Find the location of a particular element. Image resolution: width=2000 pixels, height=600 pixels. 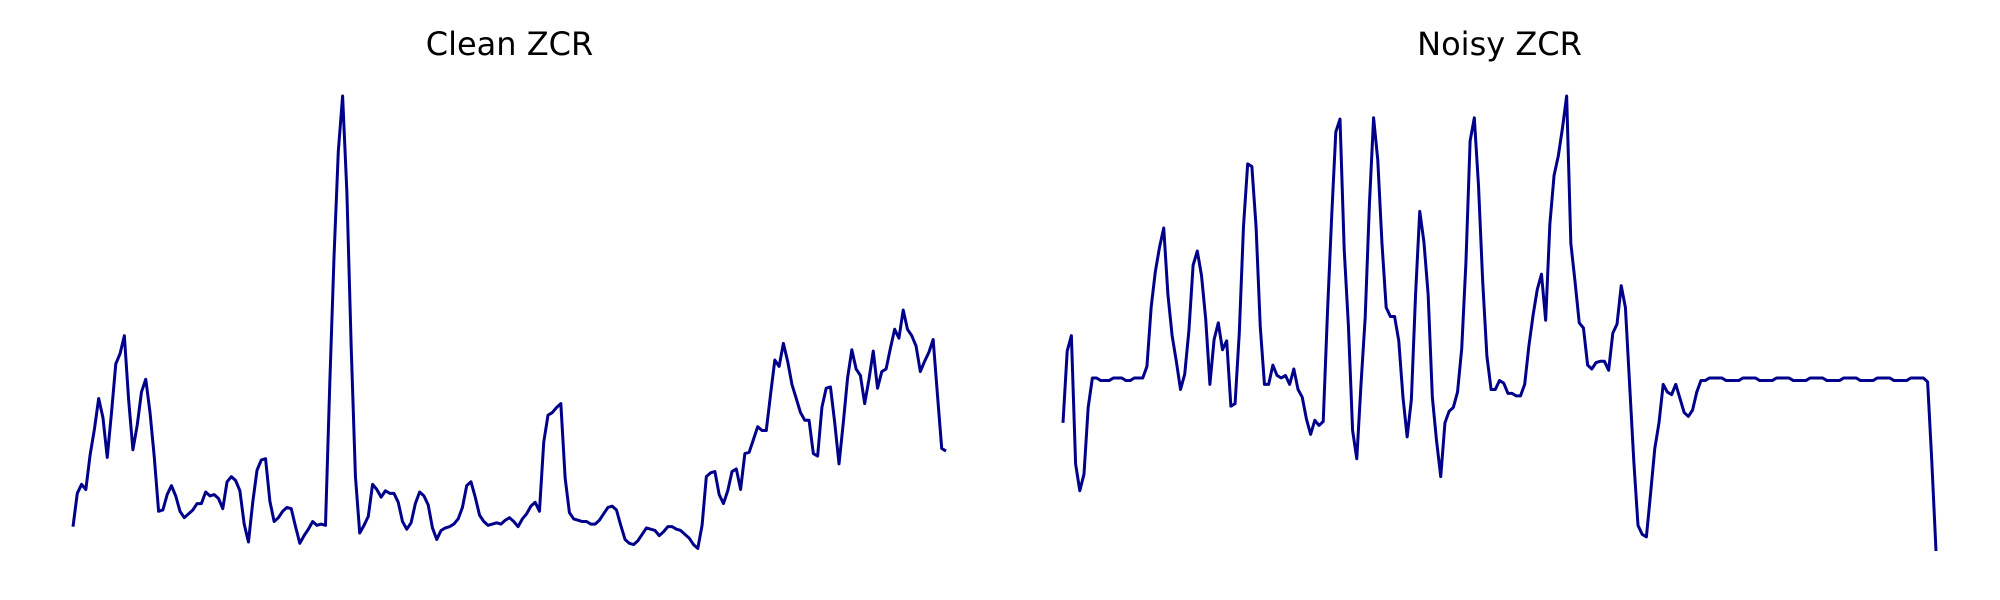

chart-title: Noisy ZCR is located at coordinates (1499, 44).